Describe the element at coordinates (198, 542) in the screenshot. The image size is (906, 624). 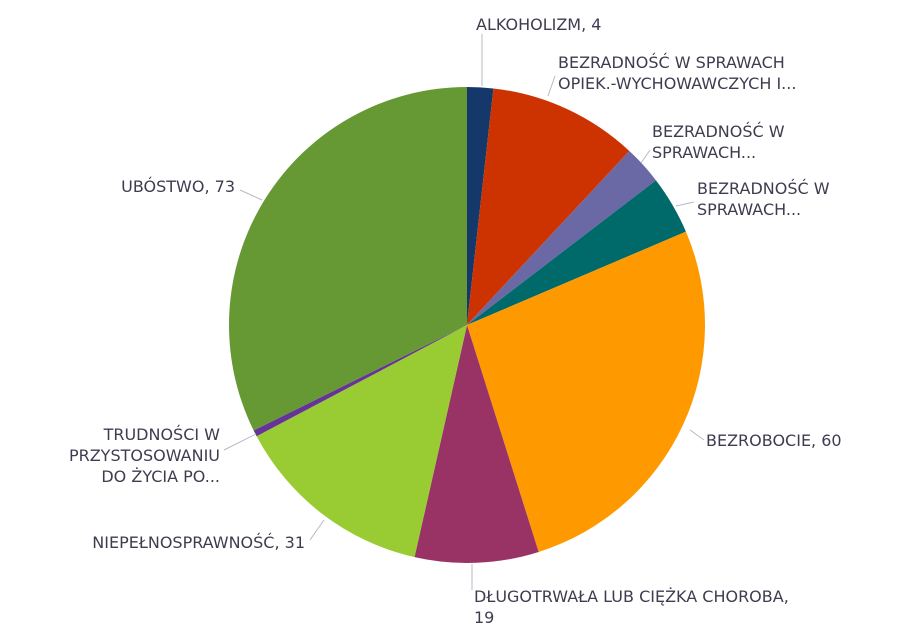
I see `slice-label: NIEPEŁNOSPRAWNOŚĆ, 31` at that location.